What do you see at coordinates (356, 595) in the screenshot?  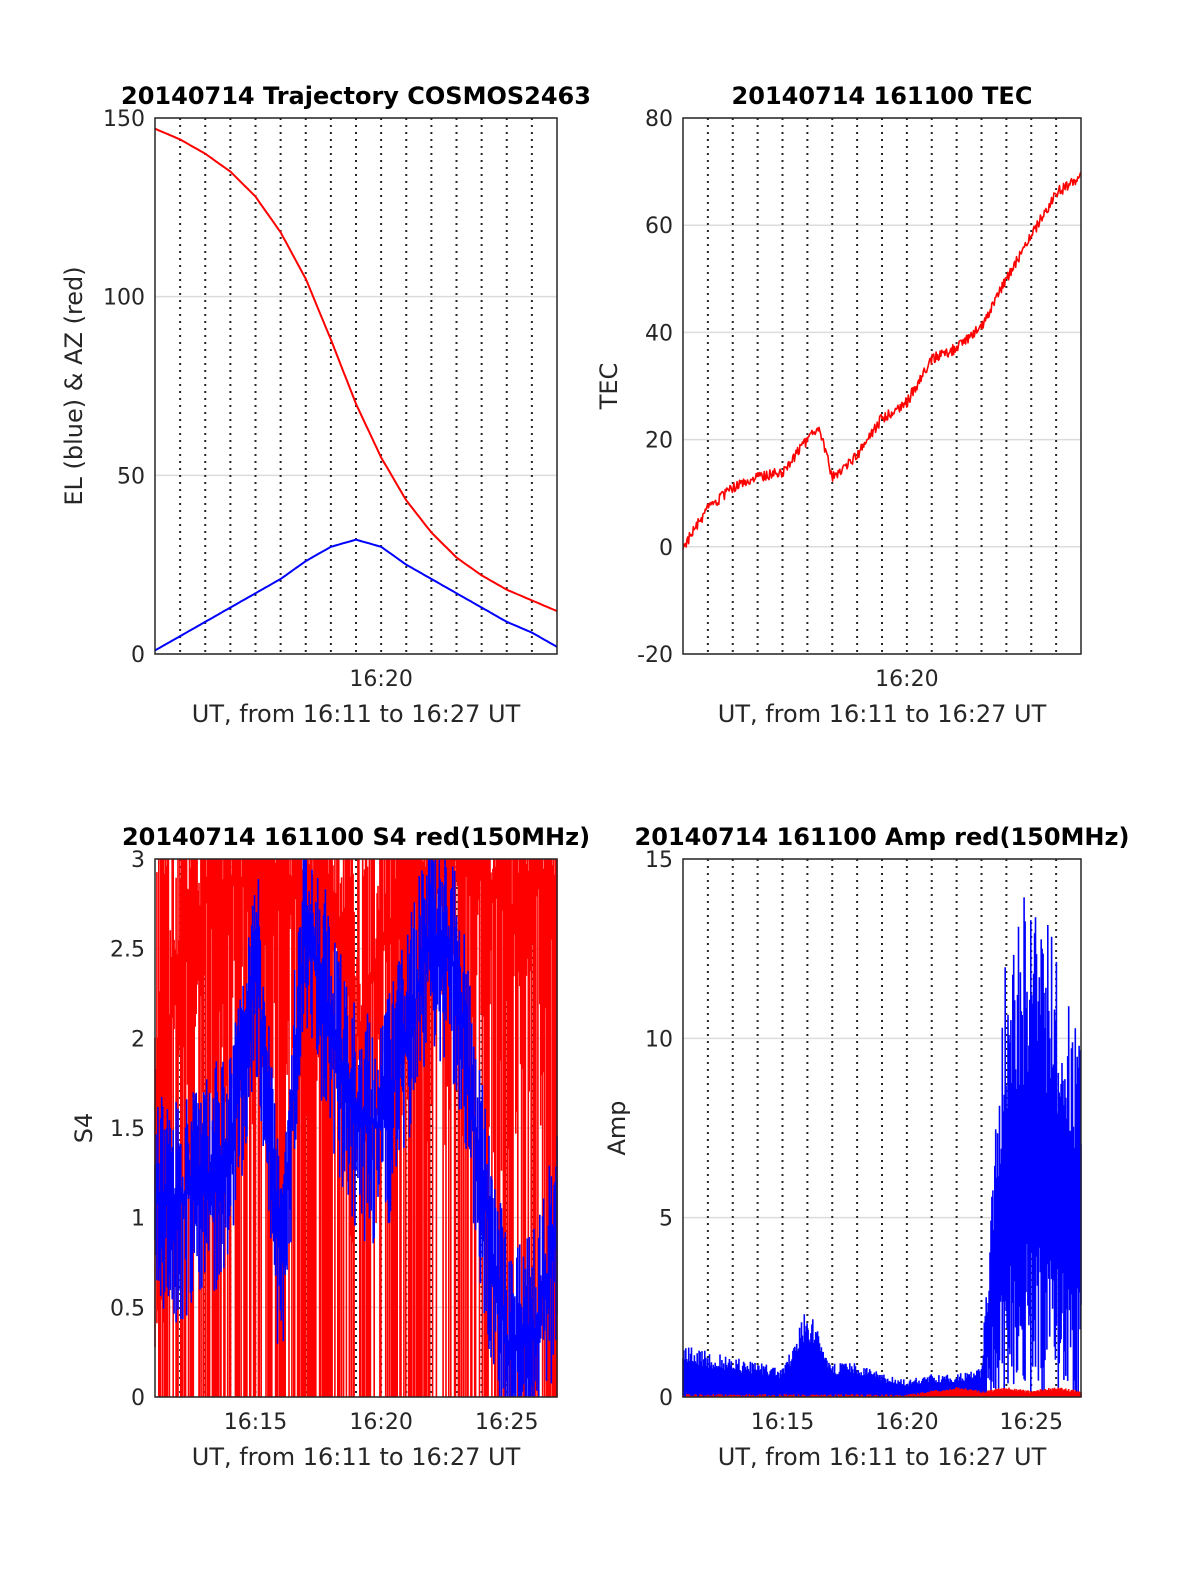 I see `trajectory-series-line-blue` at bounding box center [356, 595].